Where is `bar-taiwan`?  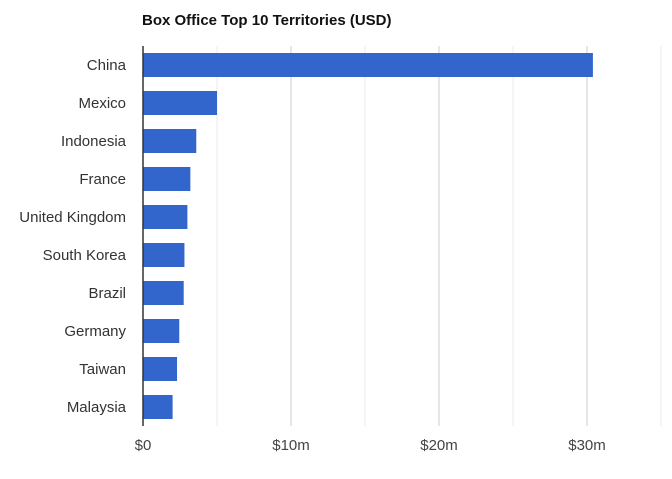 bar-taiwan is located at coordinates (160, 369).